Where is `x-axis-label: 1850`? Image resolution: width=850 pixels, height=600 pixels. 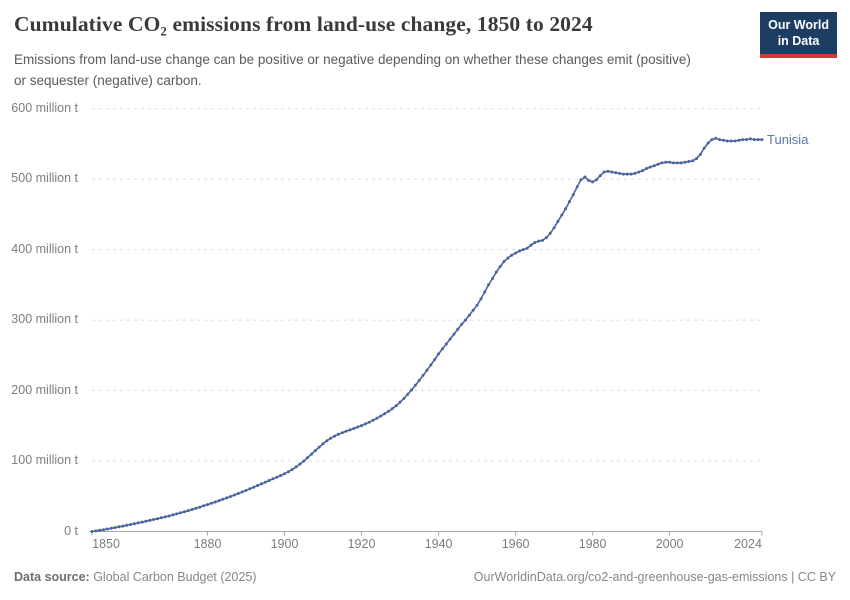
x-axis-label: 1850 is located at coordinates (106, 544).